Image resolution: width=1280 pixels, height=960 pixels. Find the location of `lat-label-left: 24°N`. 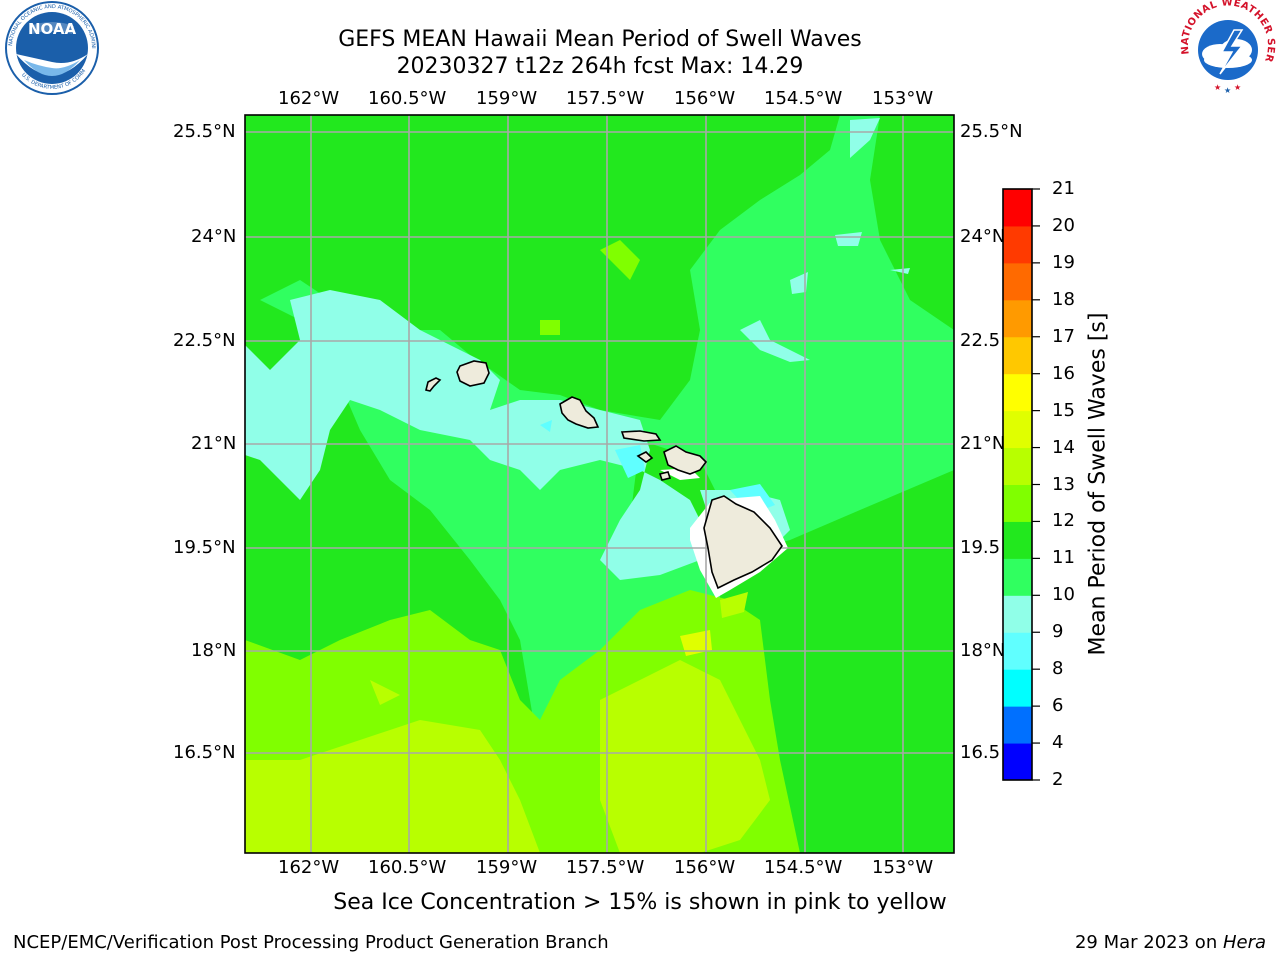

lat-label-left: 24°N is located at coordinates (214, 236).